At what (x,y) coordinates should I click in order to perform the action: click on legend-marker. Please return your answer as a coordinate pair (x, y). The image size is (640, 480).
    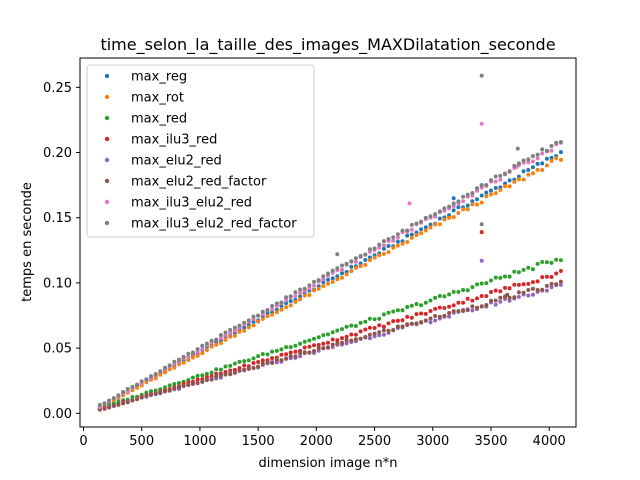
    Looking at the image, I should click on (107, 97).